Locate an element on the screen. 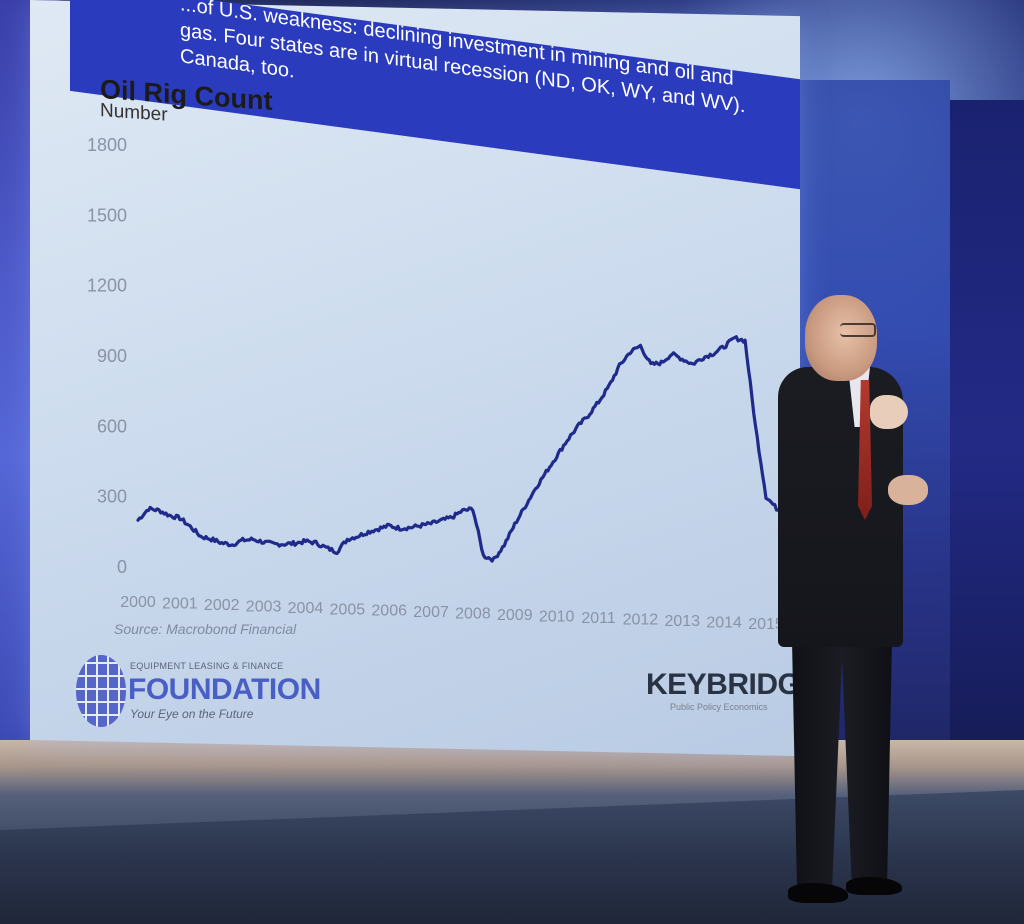  keybridge-logo: KEYBRIDGE Public Policy Economics is located at coordinates (733, 690).